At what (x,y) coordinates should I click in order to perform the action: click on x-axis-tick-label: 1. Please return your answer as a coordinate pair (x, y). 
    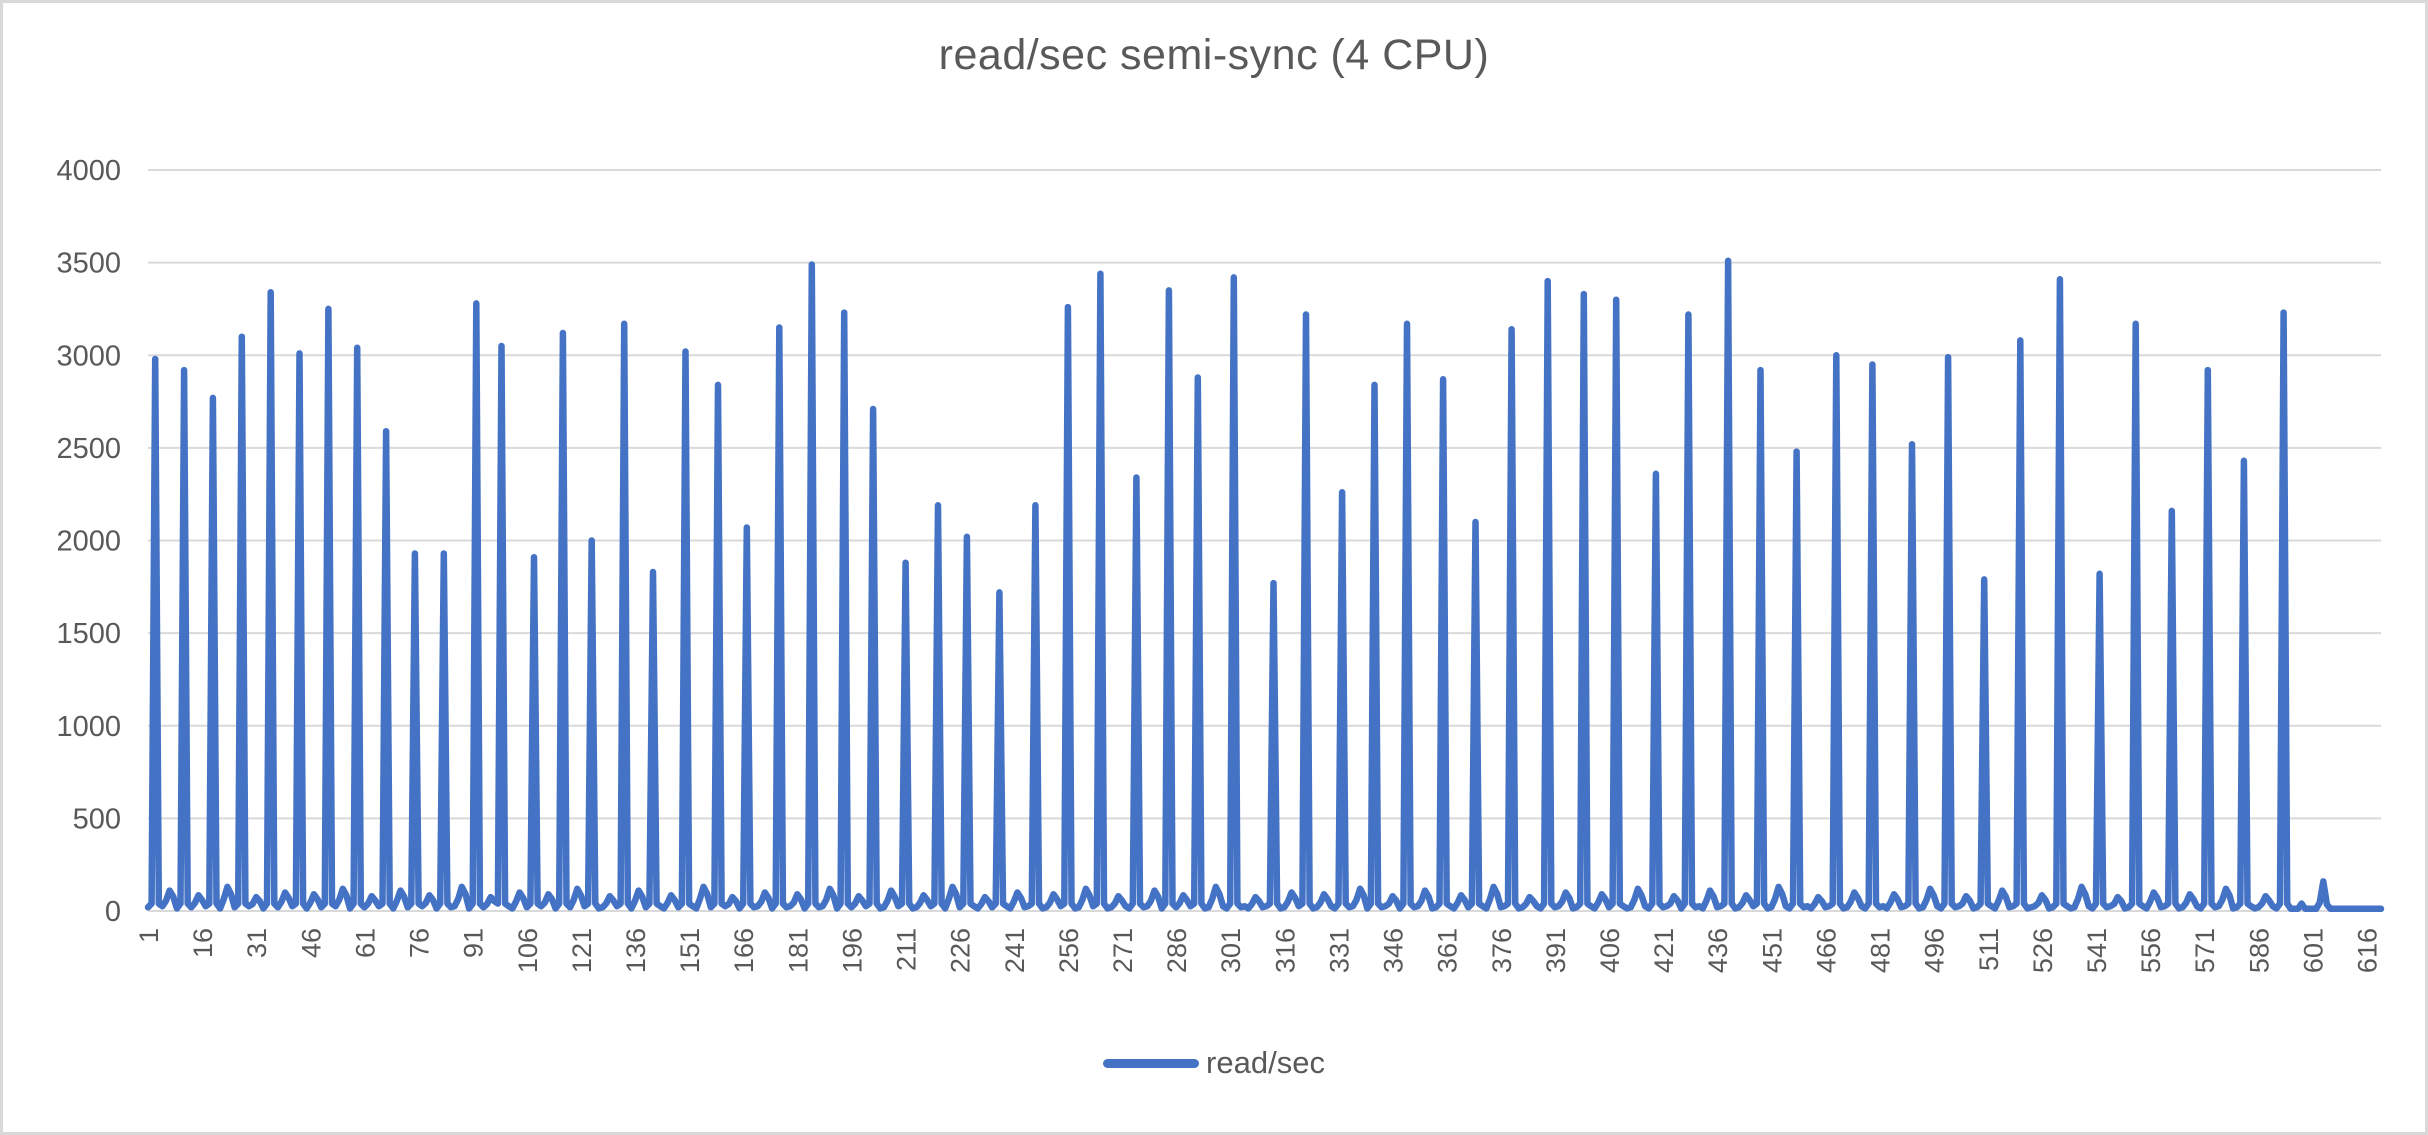
    Looking at the image, I should click on (149, 935).